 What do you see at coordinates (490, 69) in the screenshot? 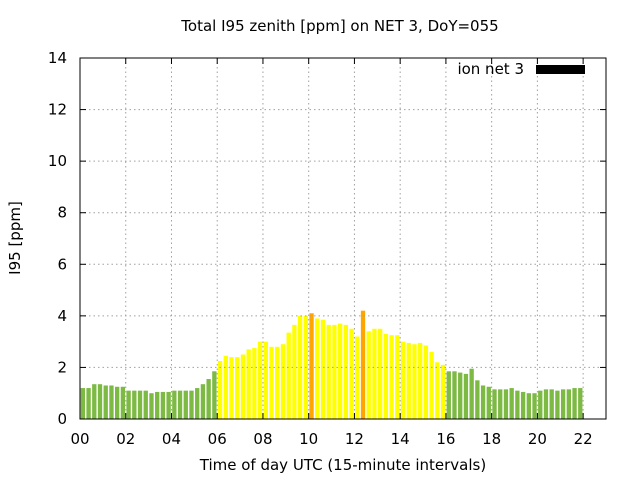
I see `legend-label: ion net 3` at bounding box center [490, 69].